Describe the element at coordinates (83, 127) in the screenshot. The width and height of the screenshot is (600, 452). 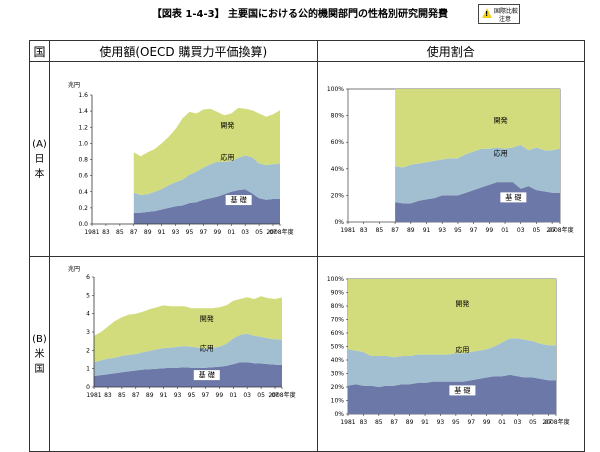
I see `y-tick-label: 1.2` at that location.